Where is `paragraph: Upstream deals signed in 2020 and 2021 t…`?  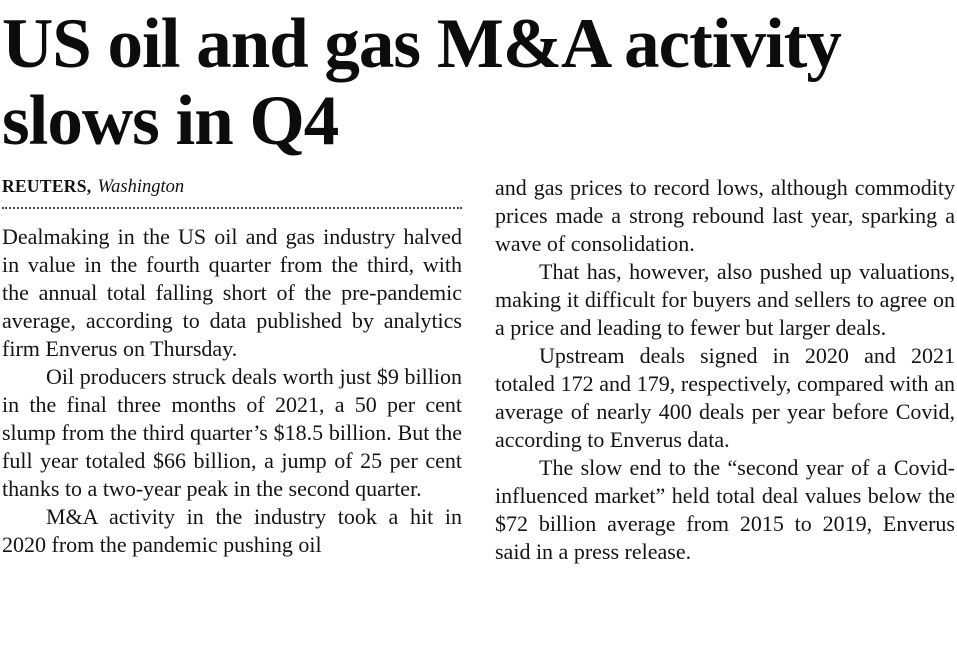
paragraph: Upstream deals signed in 2020 and 2021 t… is located at coordinates (725, 397).